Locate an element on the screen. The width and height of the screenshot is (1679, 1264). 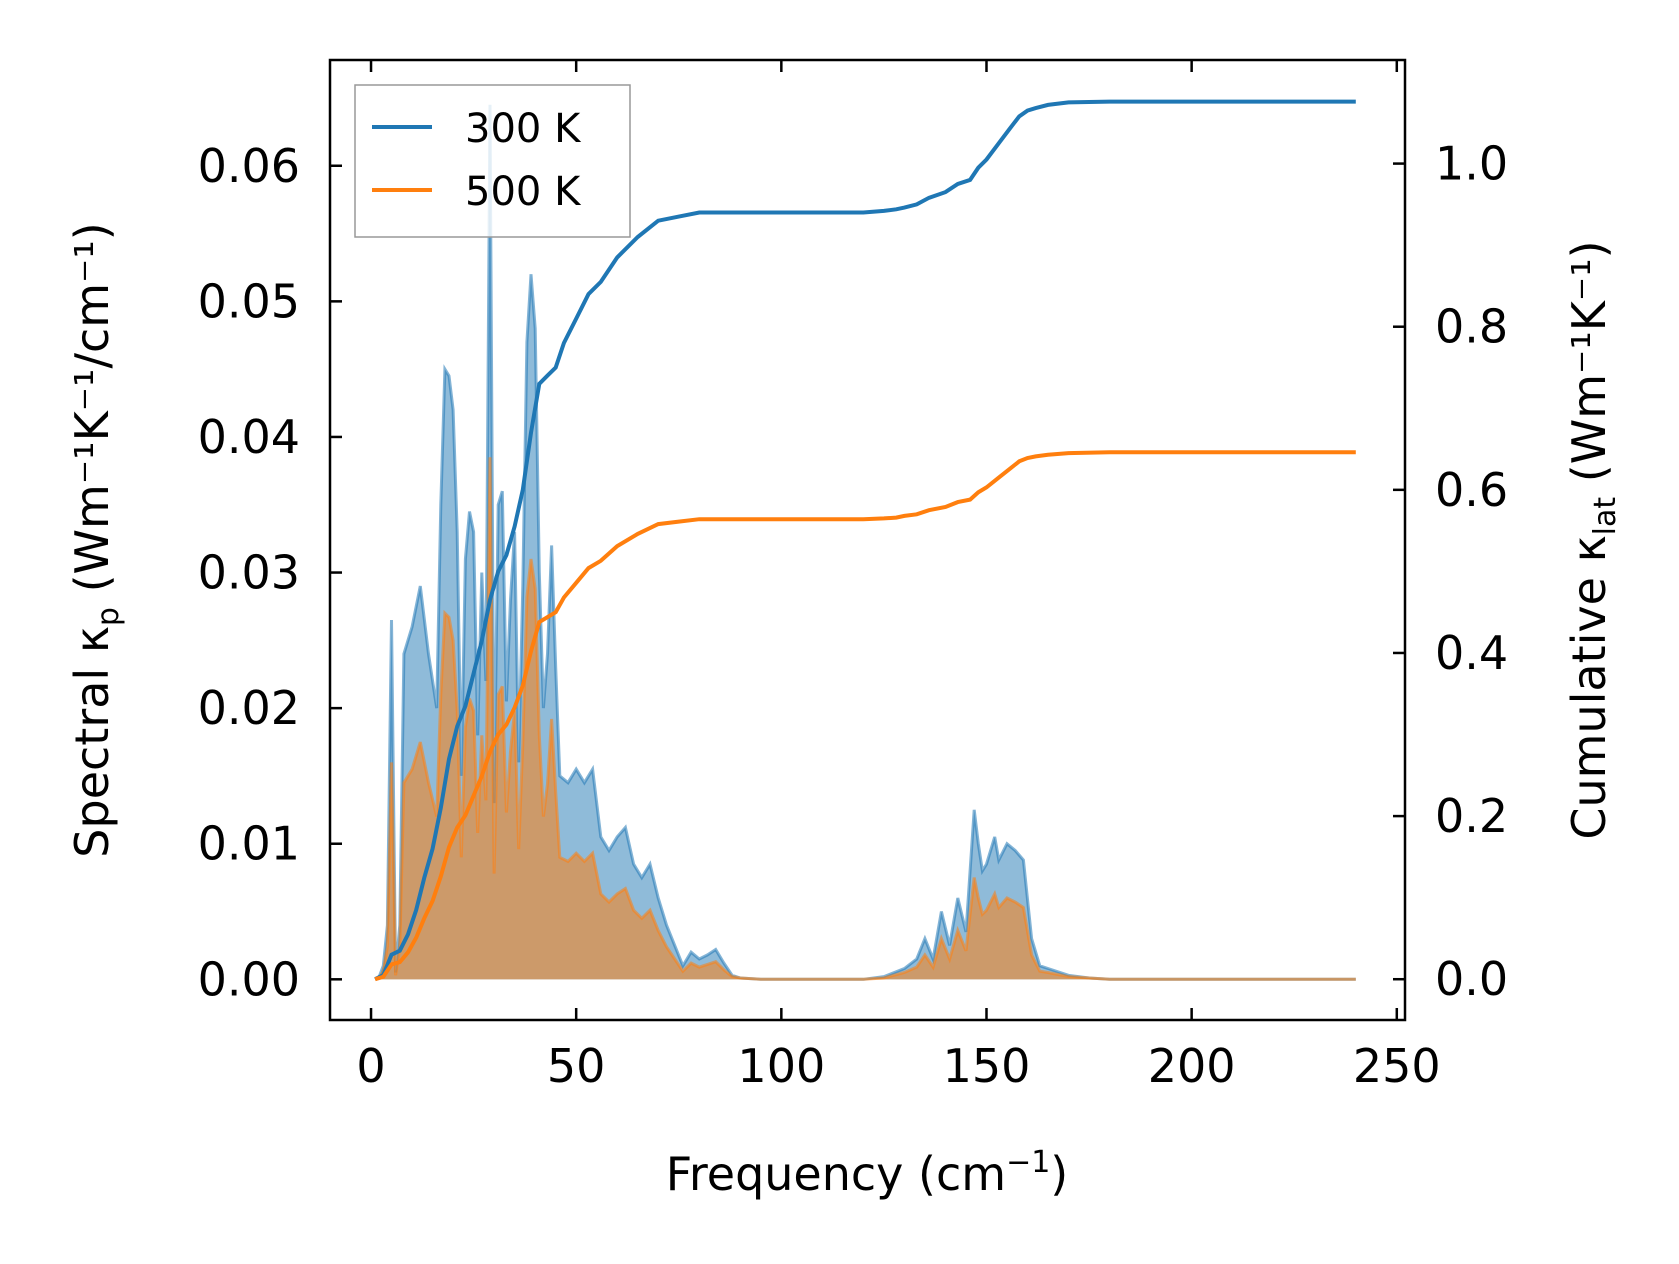
y-right-tick-label: 1.0 is located at coordinates (1471, 164).